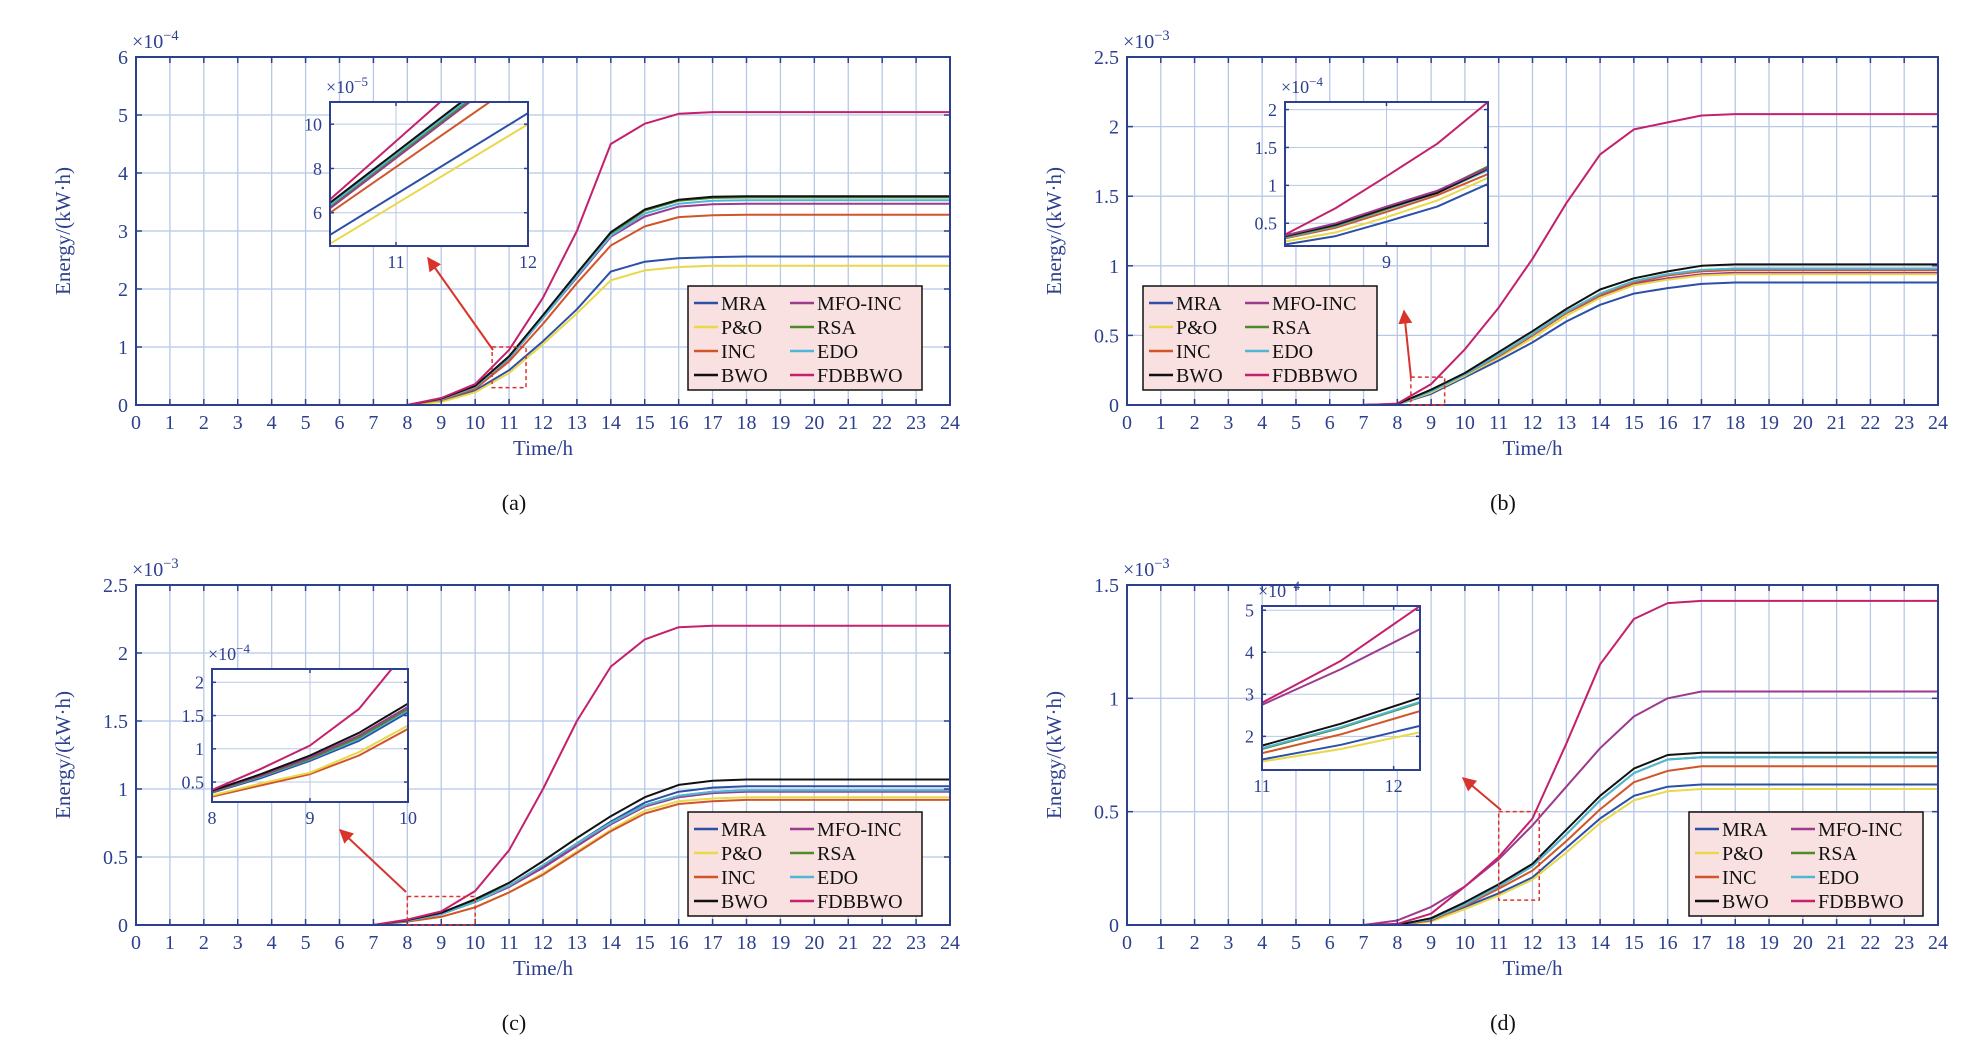 This screenshot has width=1972, height=1063. What do you see at coordinates (1870, 423) in the screenshot?
I see `chart-b-xtick-label: 22` at bounding box center [1870, 423].